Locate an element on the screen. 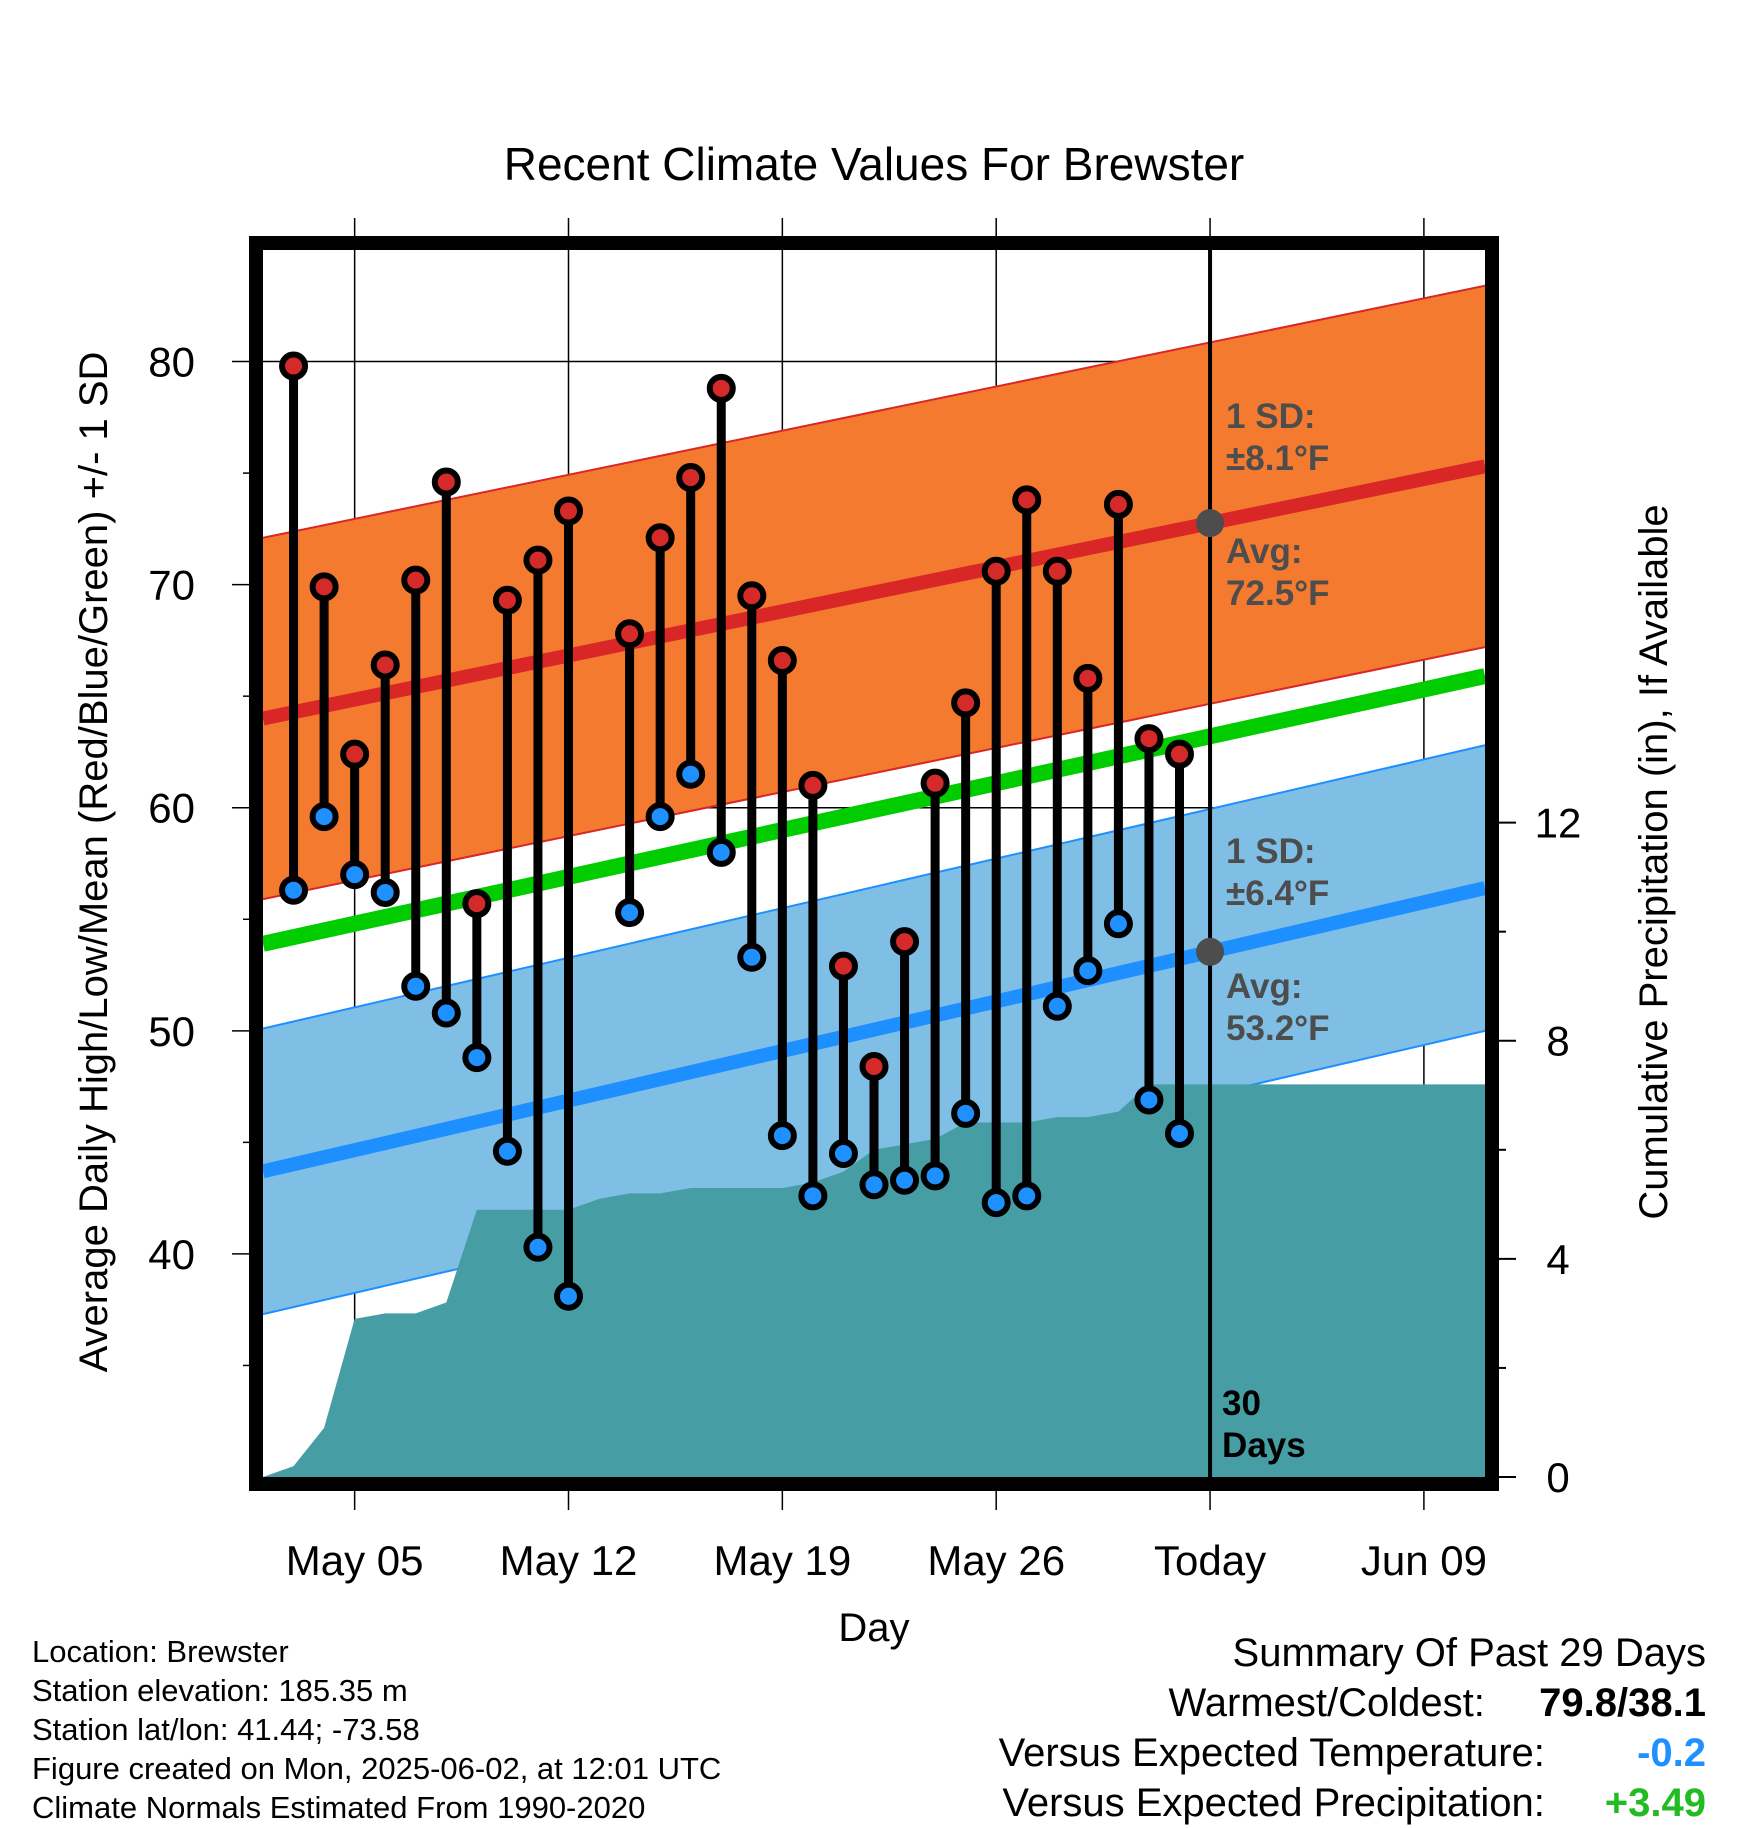 The image size is (1748, 1828). y-tick-label: 60 is located at coordinates (171, 808).